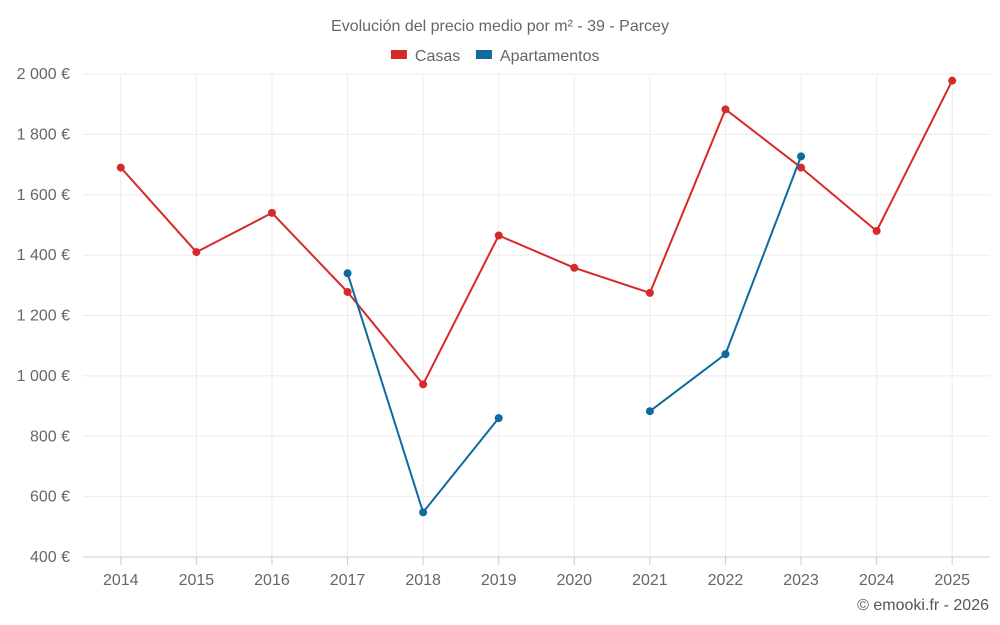  I want to click on x-tick-label: 2014, so click(121, 580).